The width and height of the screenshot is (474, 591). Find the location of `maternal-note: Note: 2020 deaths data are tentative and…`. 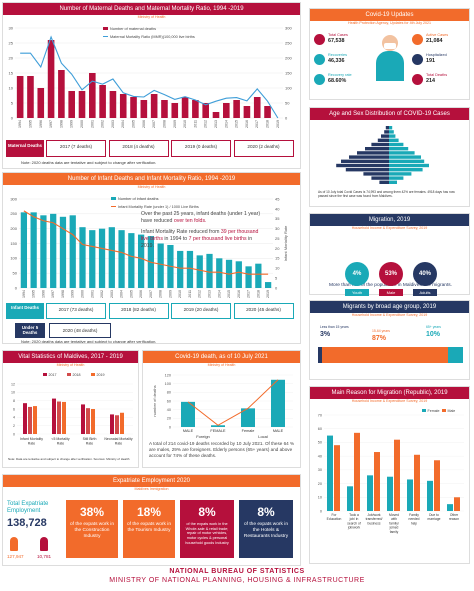

maternal-note: Note: 2020 deaths data are tentative and… is located at coordinates (89, 162).